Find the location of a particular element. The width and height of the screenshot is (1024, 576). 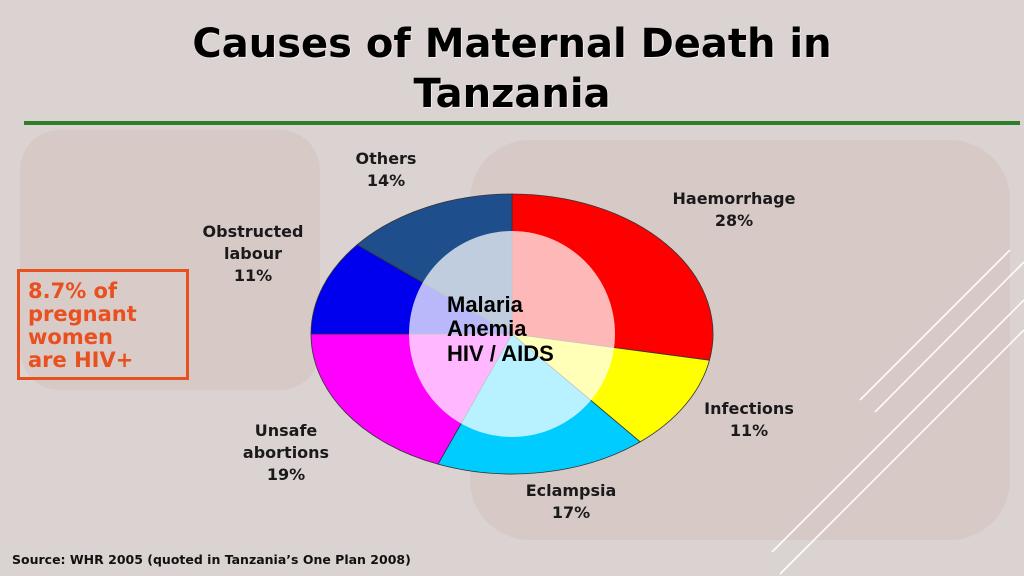

center-label-malaria: Malaria is located at coordinates (485, 304).